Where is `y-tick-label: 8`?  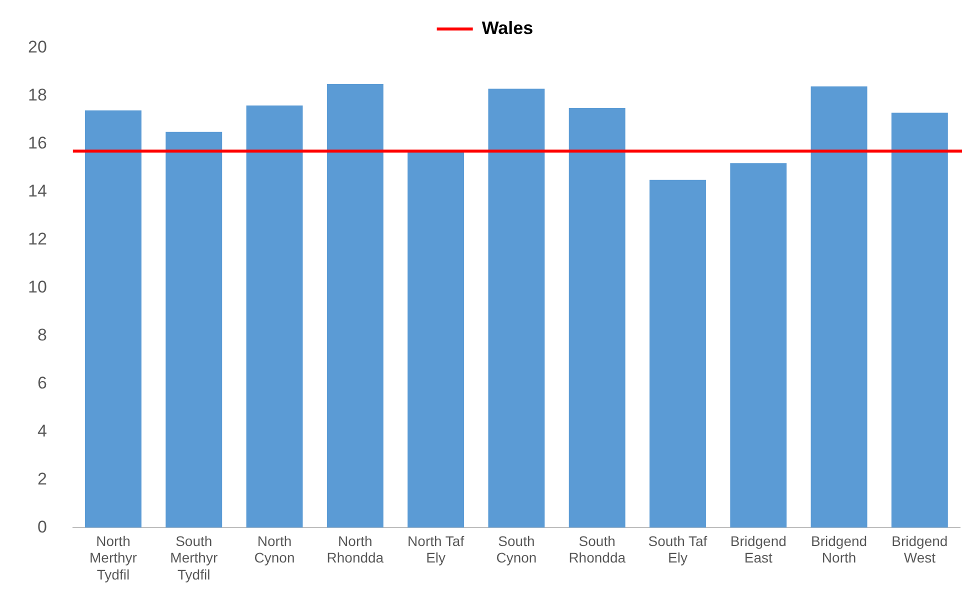
y-tick-label: 8 is located at coordinates (42, 334).